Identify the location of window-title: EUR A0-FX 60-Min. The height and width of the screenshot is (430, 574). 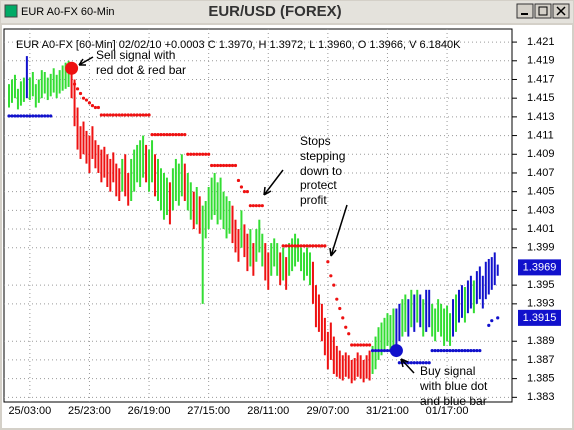
(68, 12).